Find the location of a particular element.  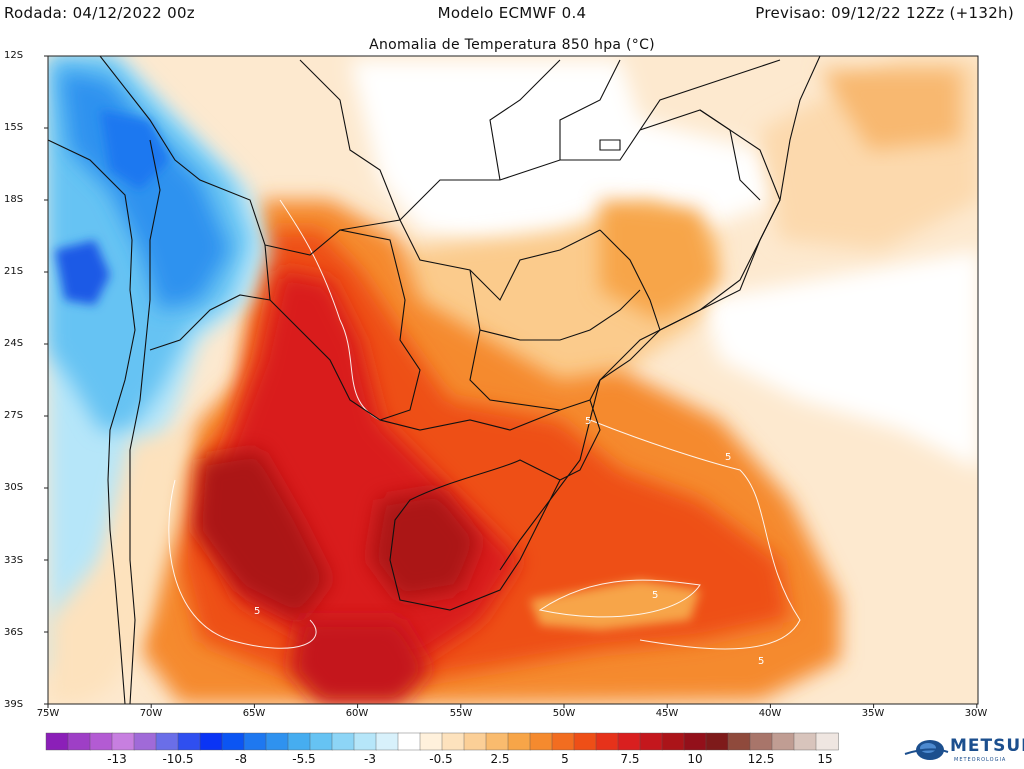

lat-label-12s: 12S is located at coordinates (14, 55).